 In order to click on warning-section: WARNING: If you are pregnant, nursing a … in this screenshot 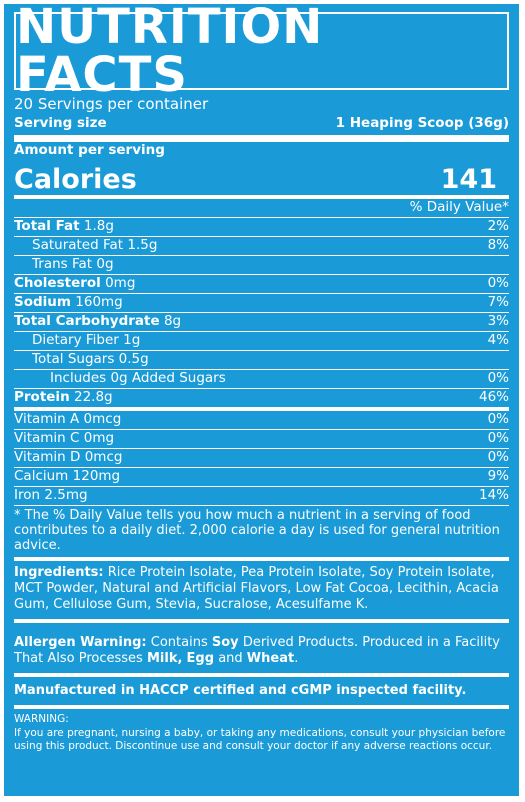, I will do `click(261, 733)`.